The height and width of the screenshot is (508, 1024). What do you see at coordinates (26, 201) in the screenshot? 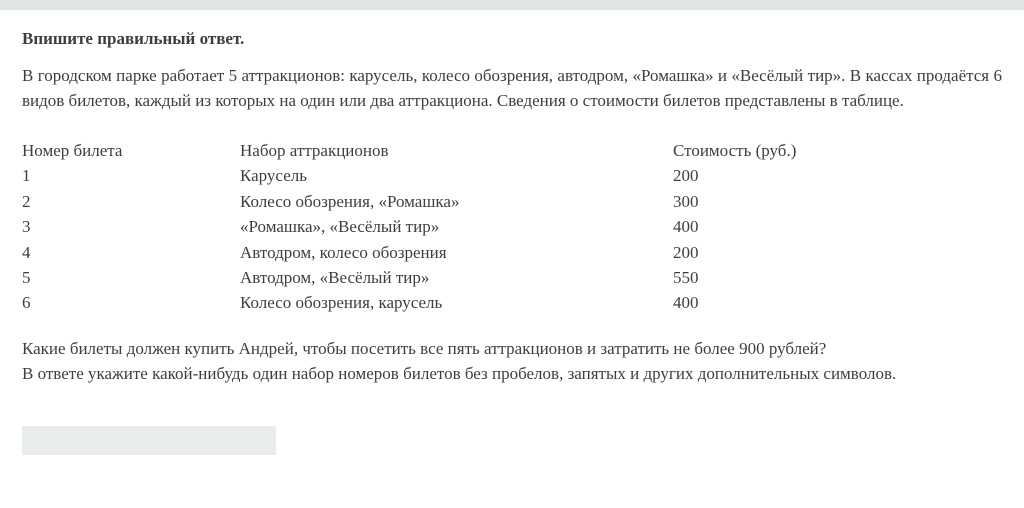
I see `cell-ticket-number: 2` at bounding box center [26, 201].